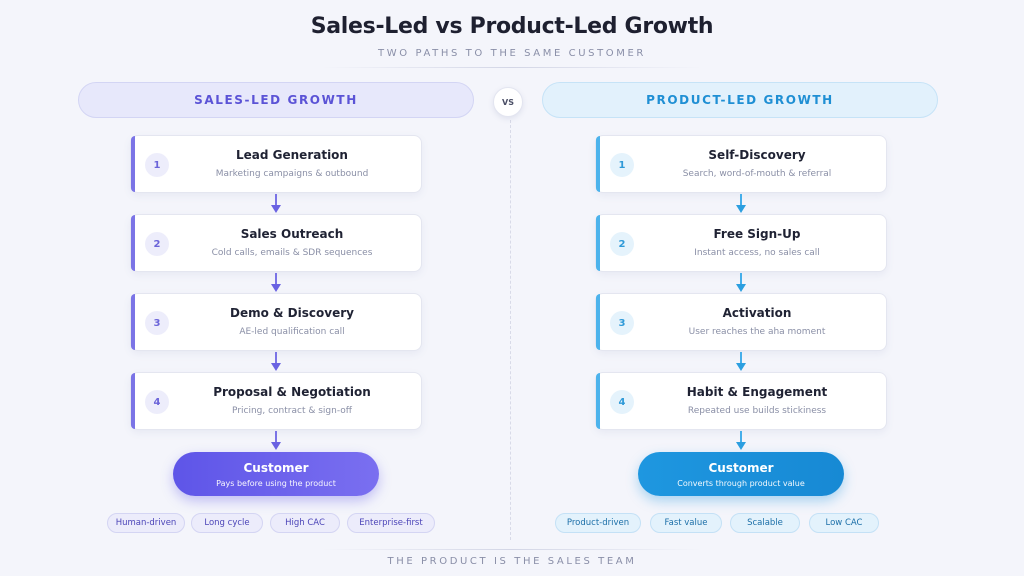 The image size is (1024, 576). Describe the element at coordinates (227, 523) in the screenshot. I see `sales-tag: Long cycle` at that location.